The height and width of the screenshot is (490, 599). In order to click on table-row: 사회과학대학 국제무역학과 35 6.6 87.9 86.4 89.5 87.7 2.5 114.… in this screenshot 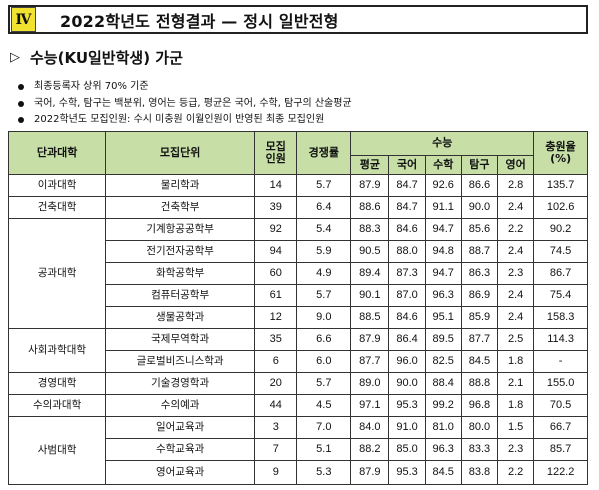, I will do `click(297, 350)`.